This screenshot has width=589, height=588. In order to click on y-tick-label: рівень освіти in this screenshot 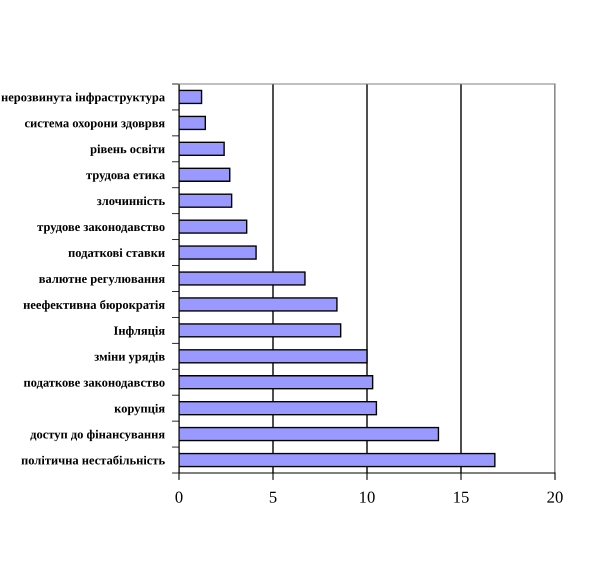, I will do `click(127, 150)`.